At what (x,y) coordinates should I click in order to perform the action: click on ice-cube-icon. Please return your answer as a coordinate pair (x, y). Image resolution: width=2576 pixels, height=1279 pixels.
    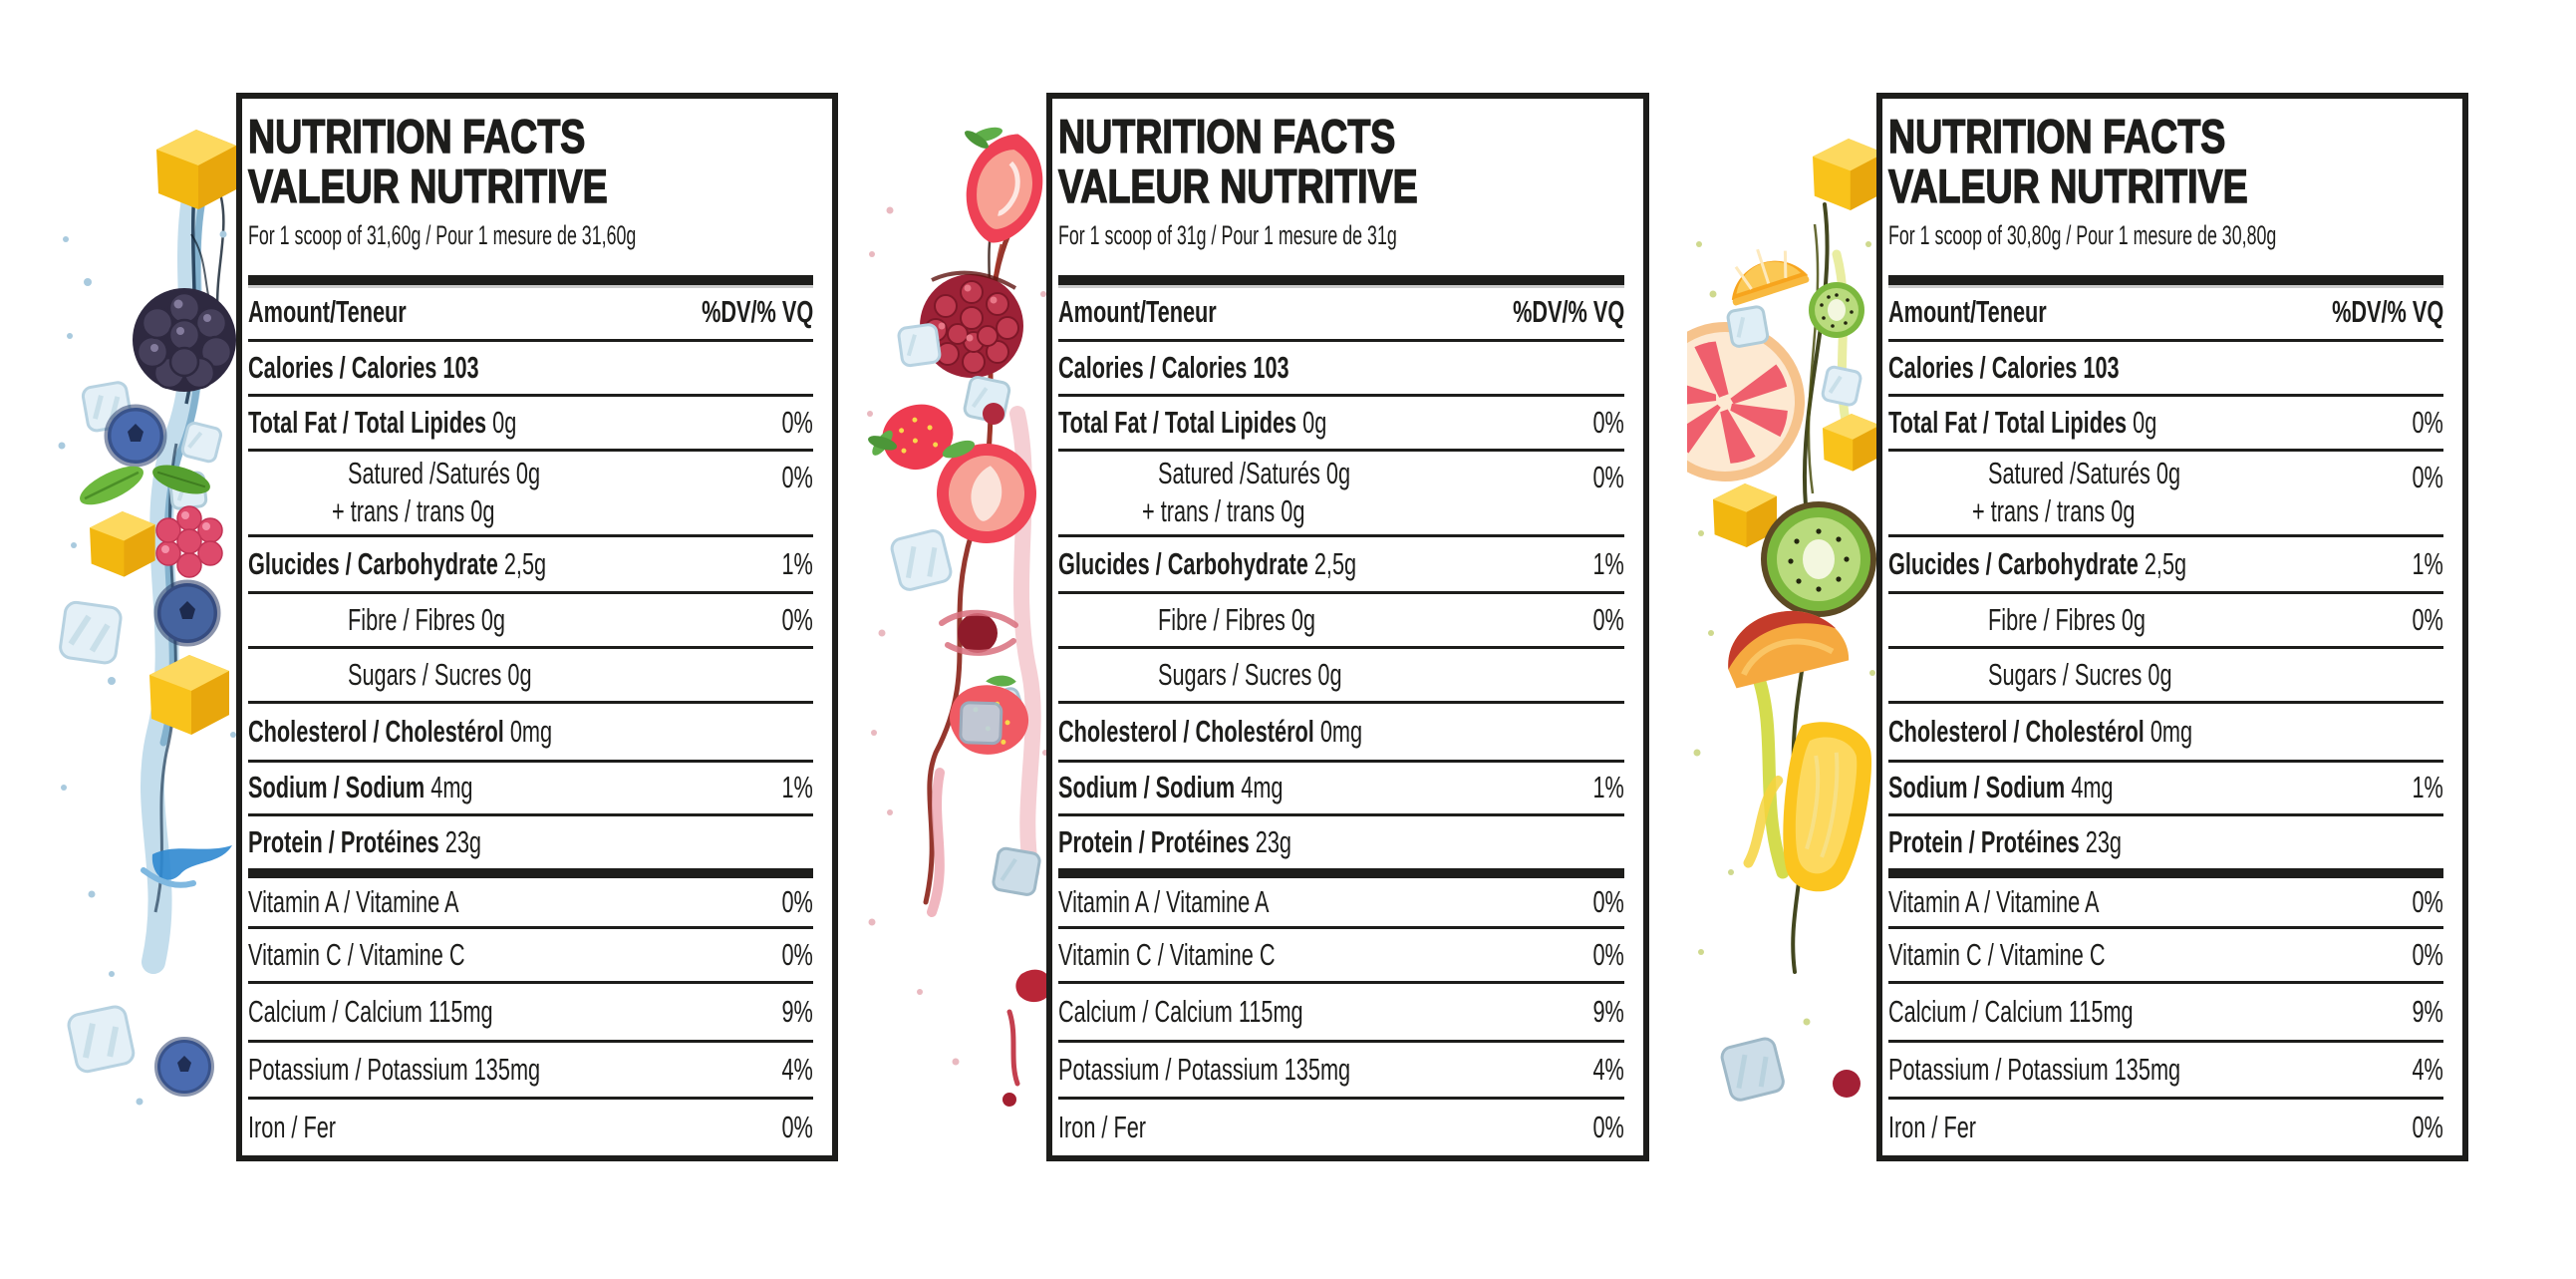
    Looking at the image, I should click on (141, 727).